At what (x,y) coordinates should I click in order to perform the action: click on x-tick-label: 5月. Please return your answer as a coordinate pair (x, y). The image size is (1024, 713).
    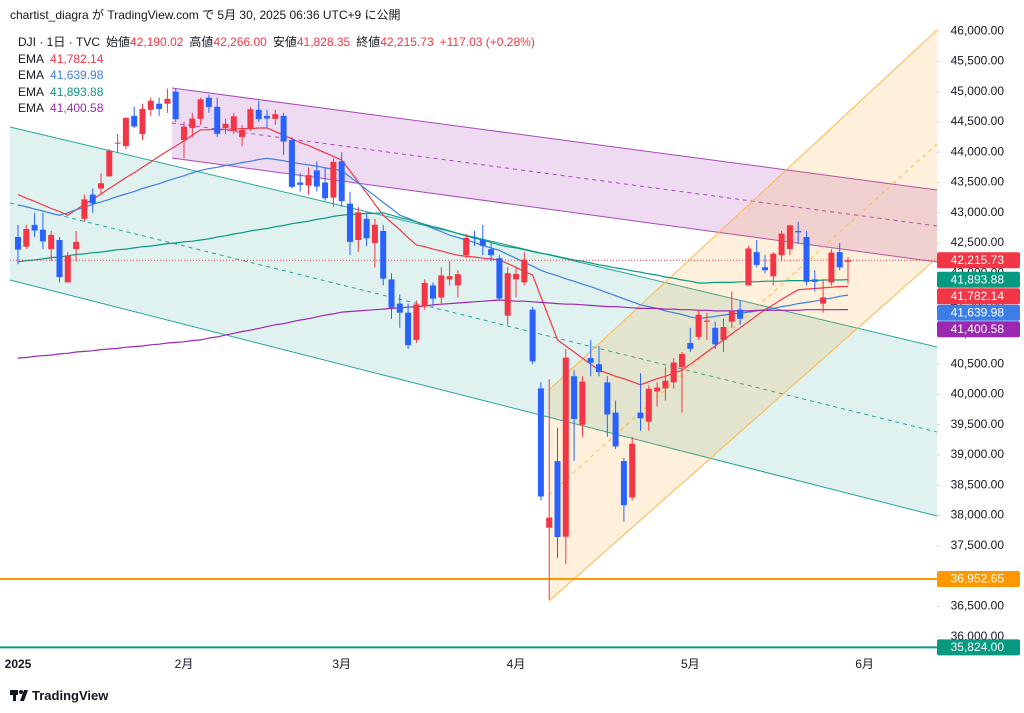
    Looking at the image, I should click on (690, 664).